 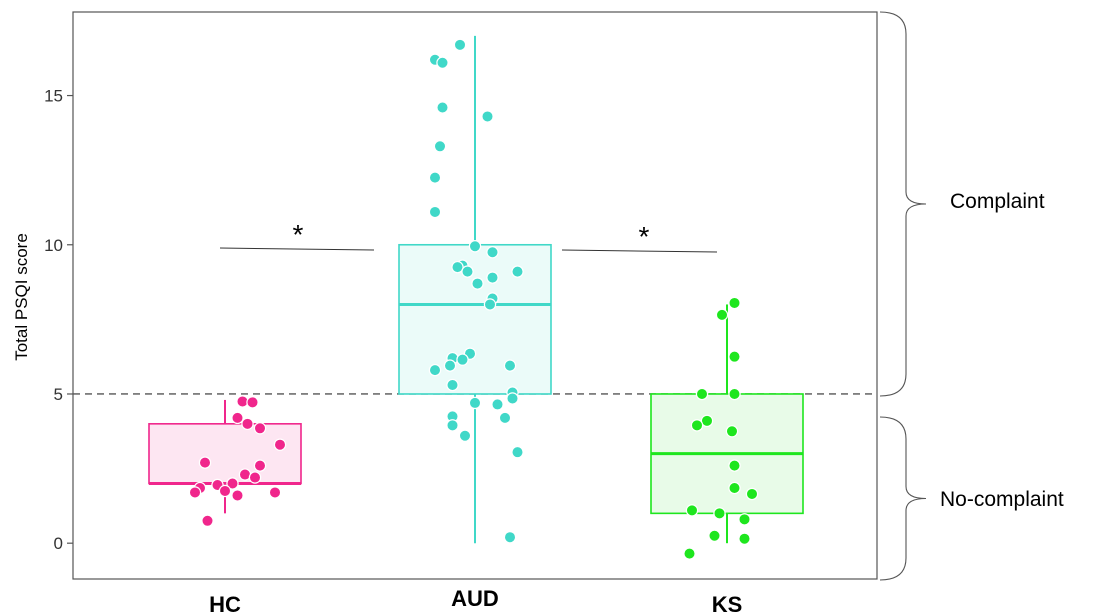 I want to click on x-category-labels: HC AUD KS, so click(x=475, y=600).